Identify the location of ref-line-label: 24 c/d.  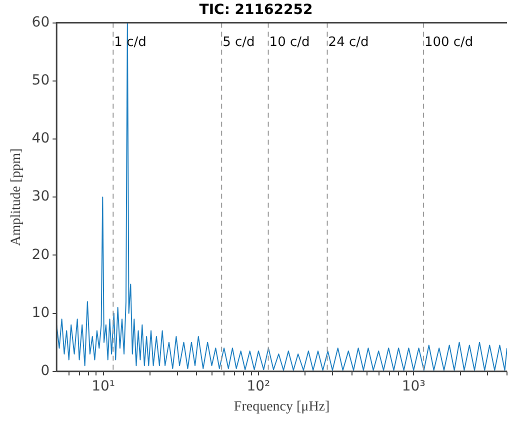
(348, 42).